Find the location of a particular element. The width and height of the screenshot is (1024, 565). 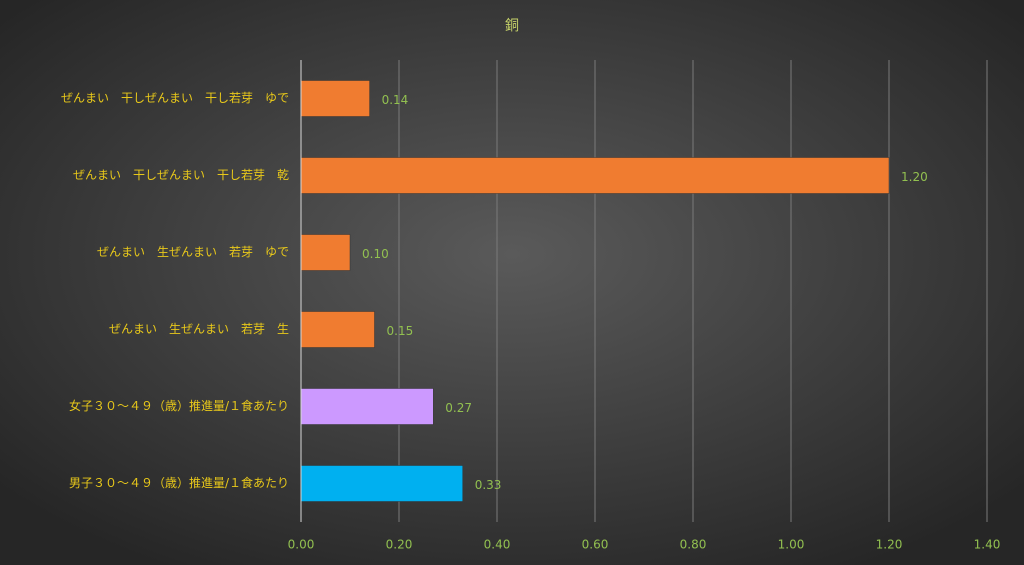

x-tick-label: 0.00 is located at coordinates (301, 545).